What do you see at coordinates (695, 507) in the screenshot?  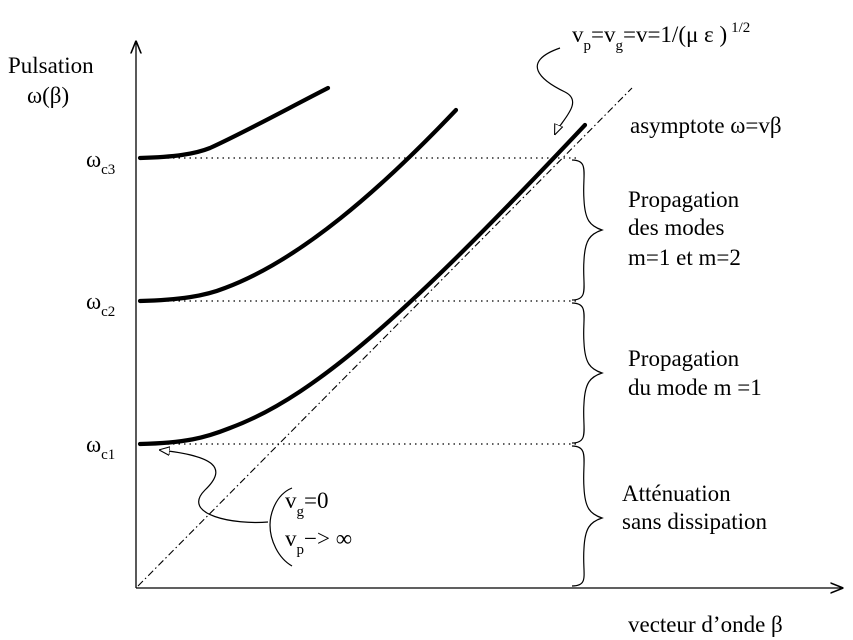 I see `region-label-bottom: Atténuation sans dissipation` at bounding box center [695, 507].